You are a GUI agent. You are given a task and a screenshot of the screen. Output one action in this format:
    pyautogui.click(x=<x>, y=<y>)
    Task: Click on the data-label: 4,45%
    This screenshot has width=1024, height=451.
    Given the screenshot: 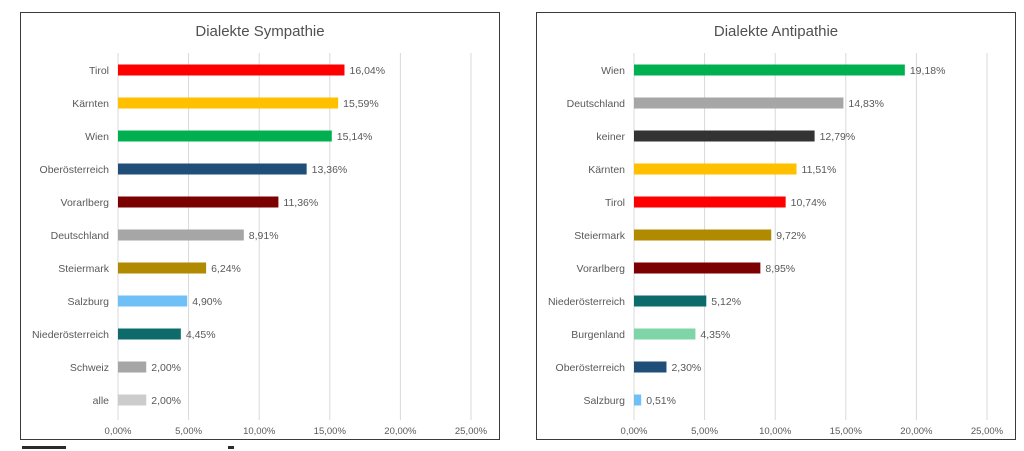 What is the action you would take?
    pyautogui.click(x=201, y=335)
    